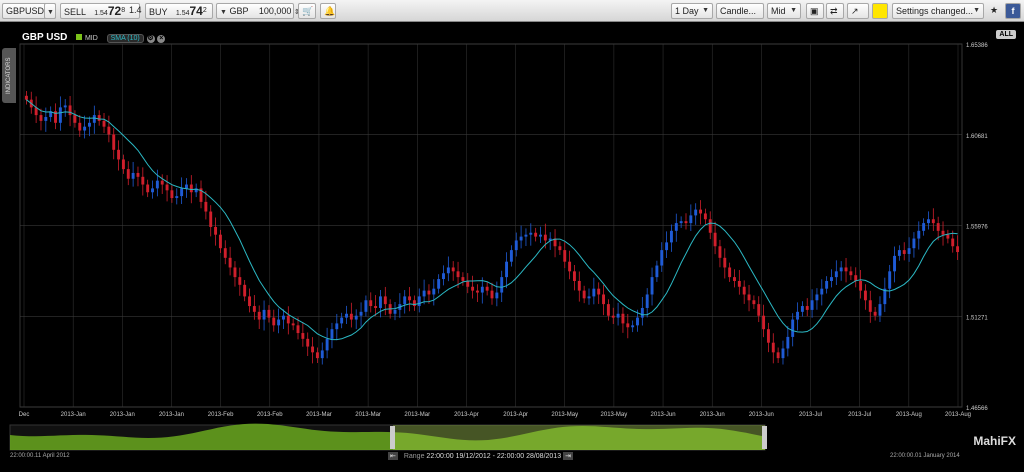  Describe the element at coordinates (994, 441) in the screenshot. I see `brand-text: MahiFX` at that location.